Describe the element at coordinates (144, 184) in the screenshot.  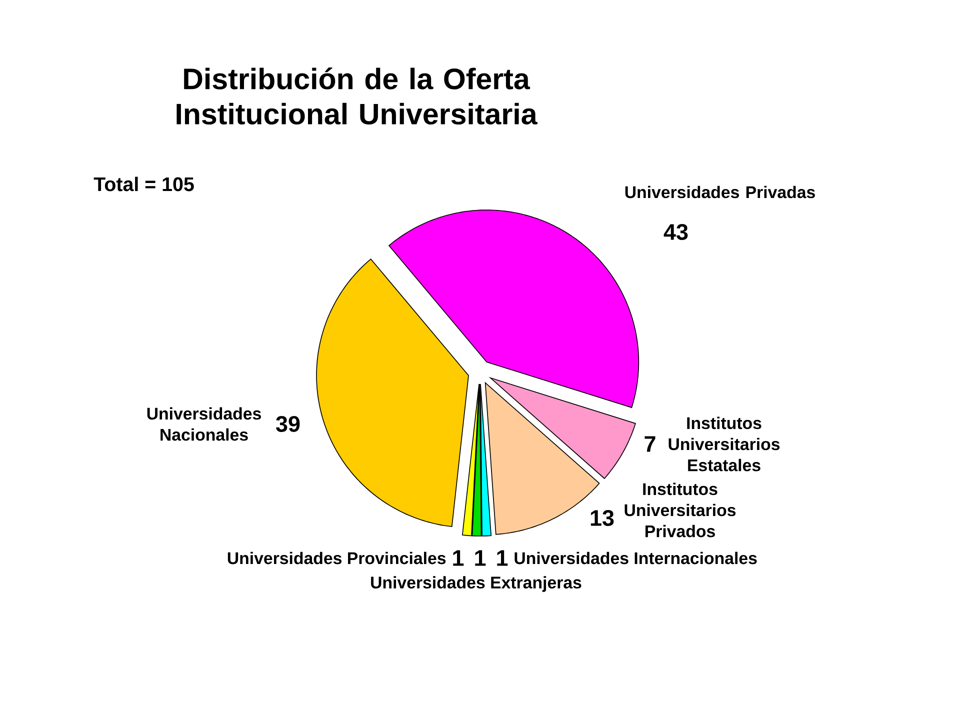
I see `text: Total = 105` at that location.